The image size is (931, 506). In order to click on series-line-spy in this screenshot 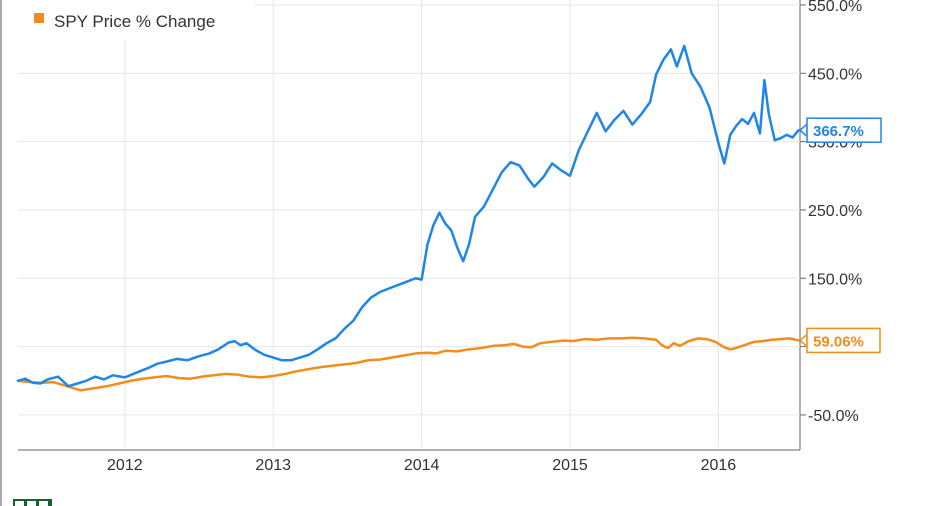, I will do `click(408, 364)`.